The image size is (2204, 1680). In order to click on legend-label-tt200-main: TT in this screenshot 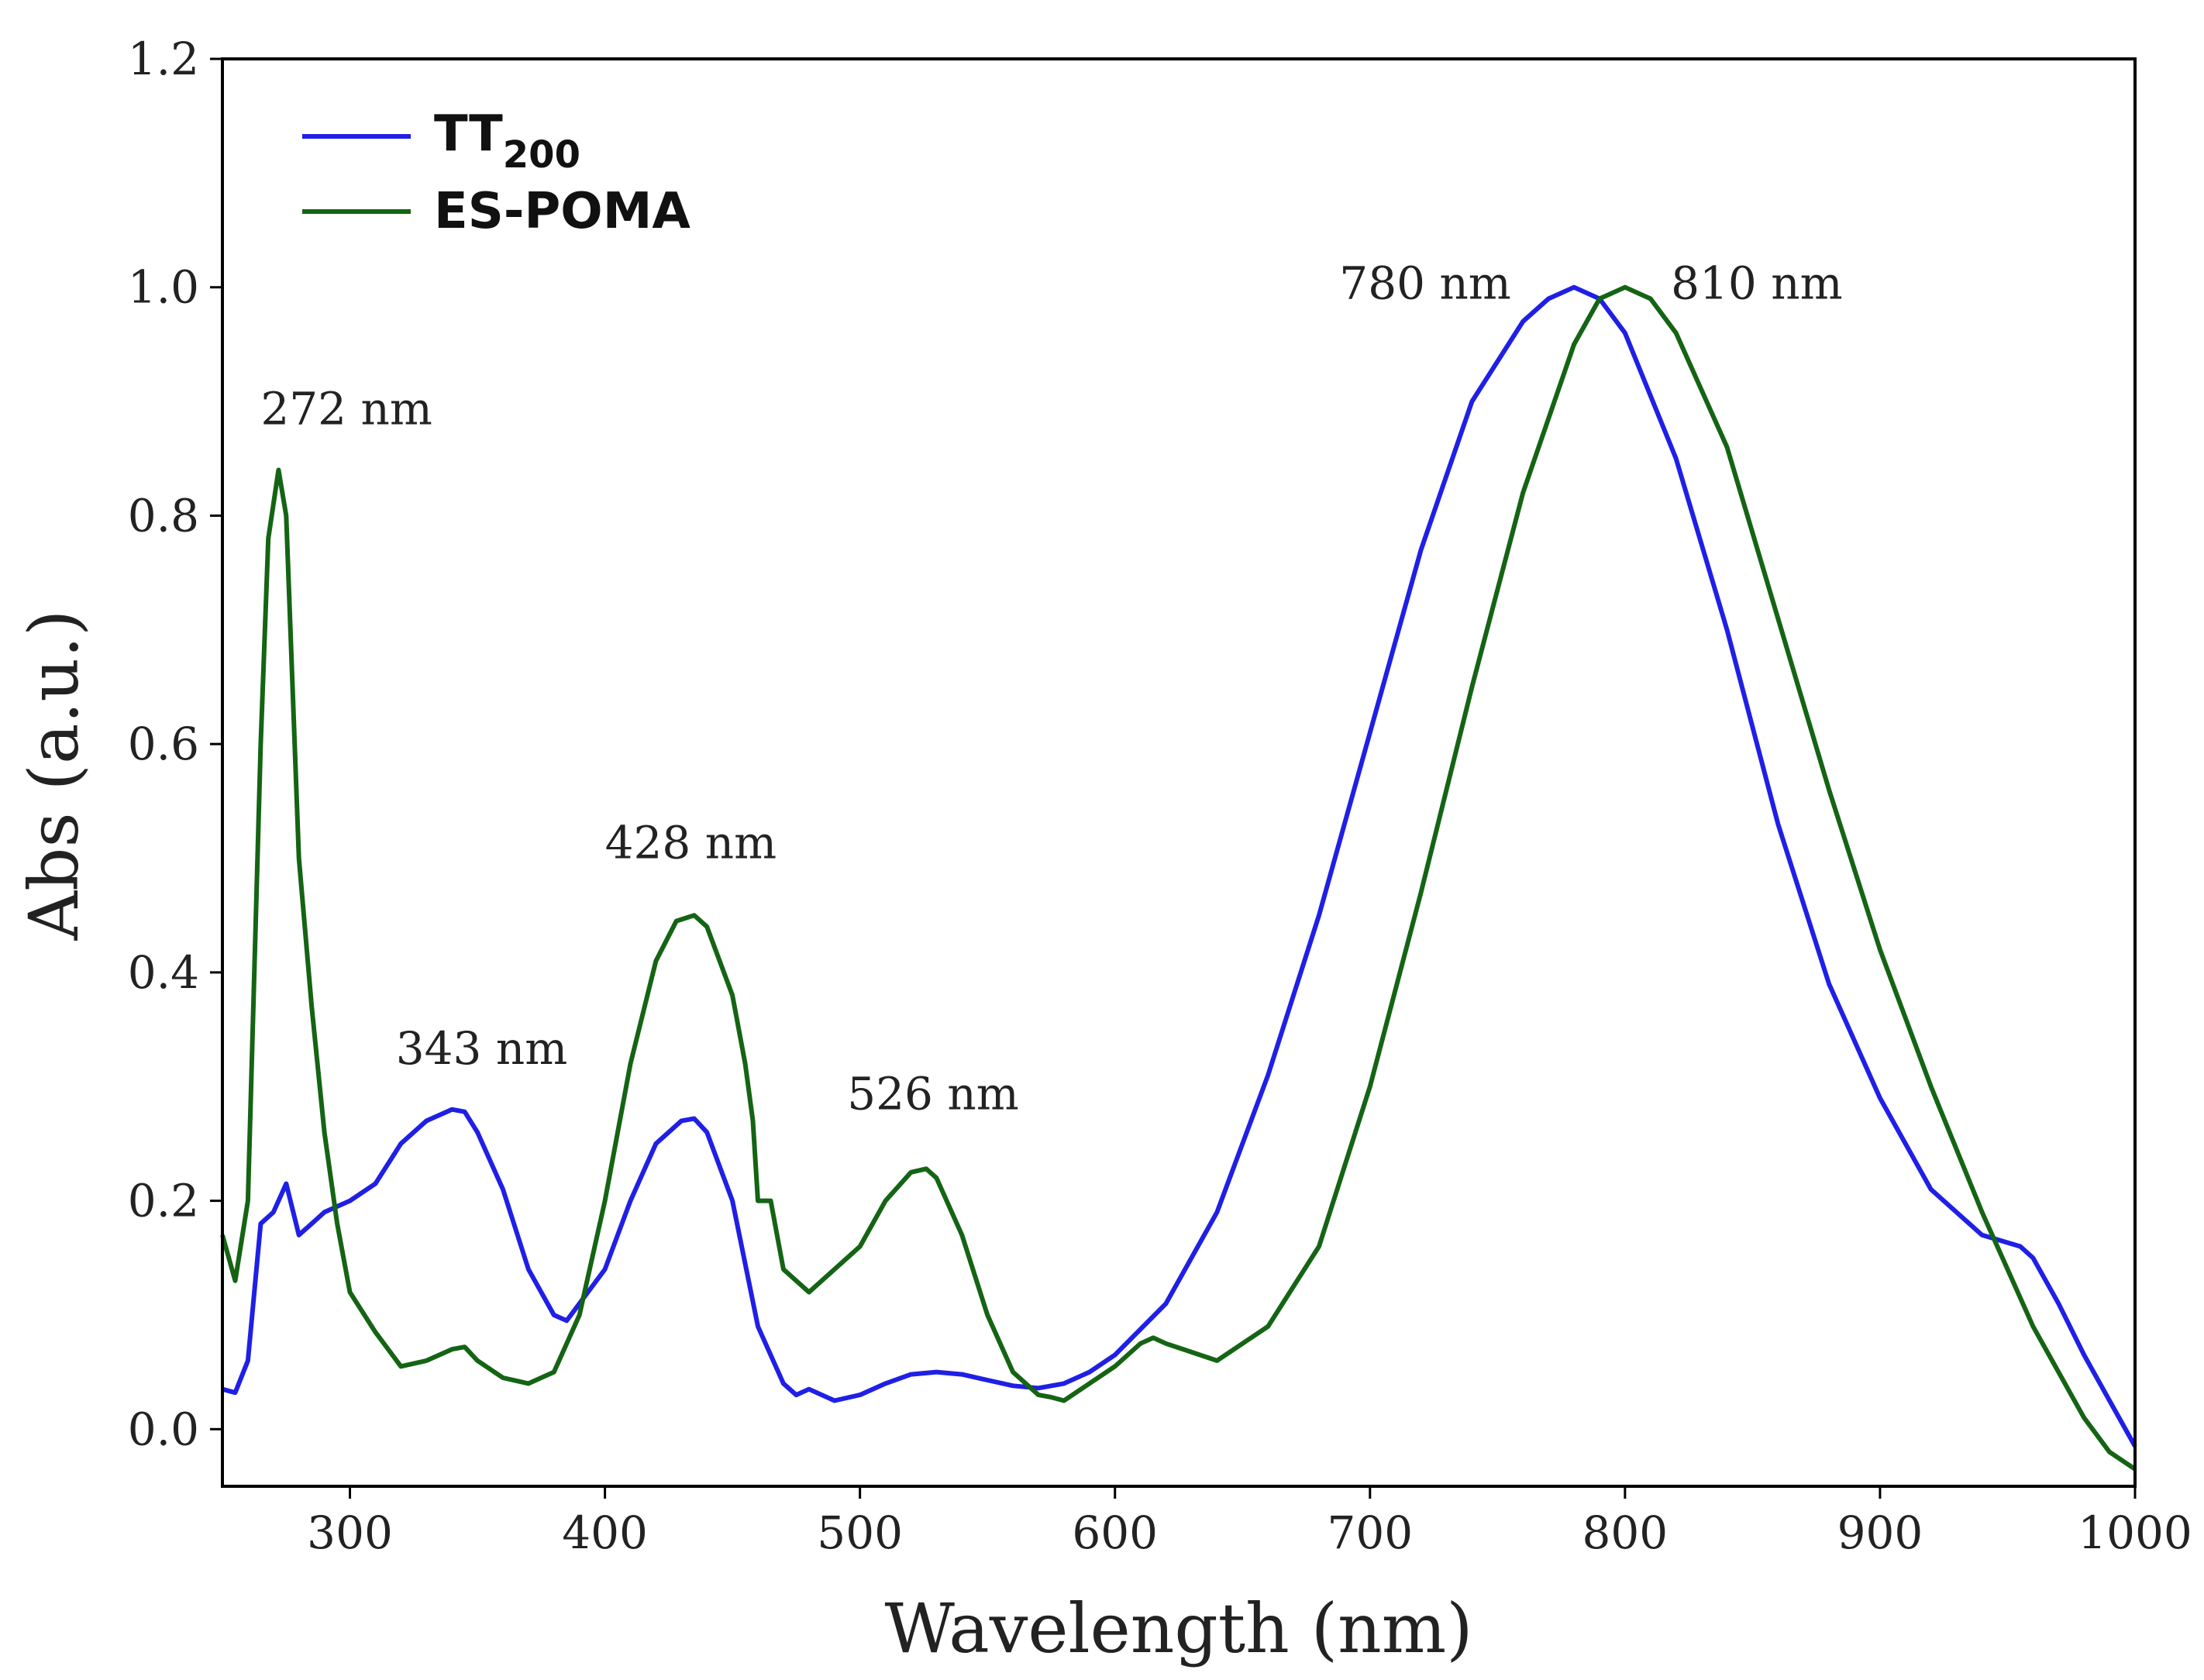, I will do `click(468, 134)`.